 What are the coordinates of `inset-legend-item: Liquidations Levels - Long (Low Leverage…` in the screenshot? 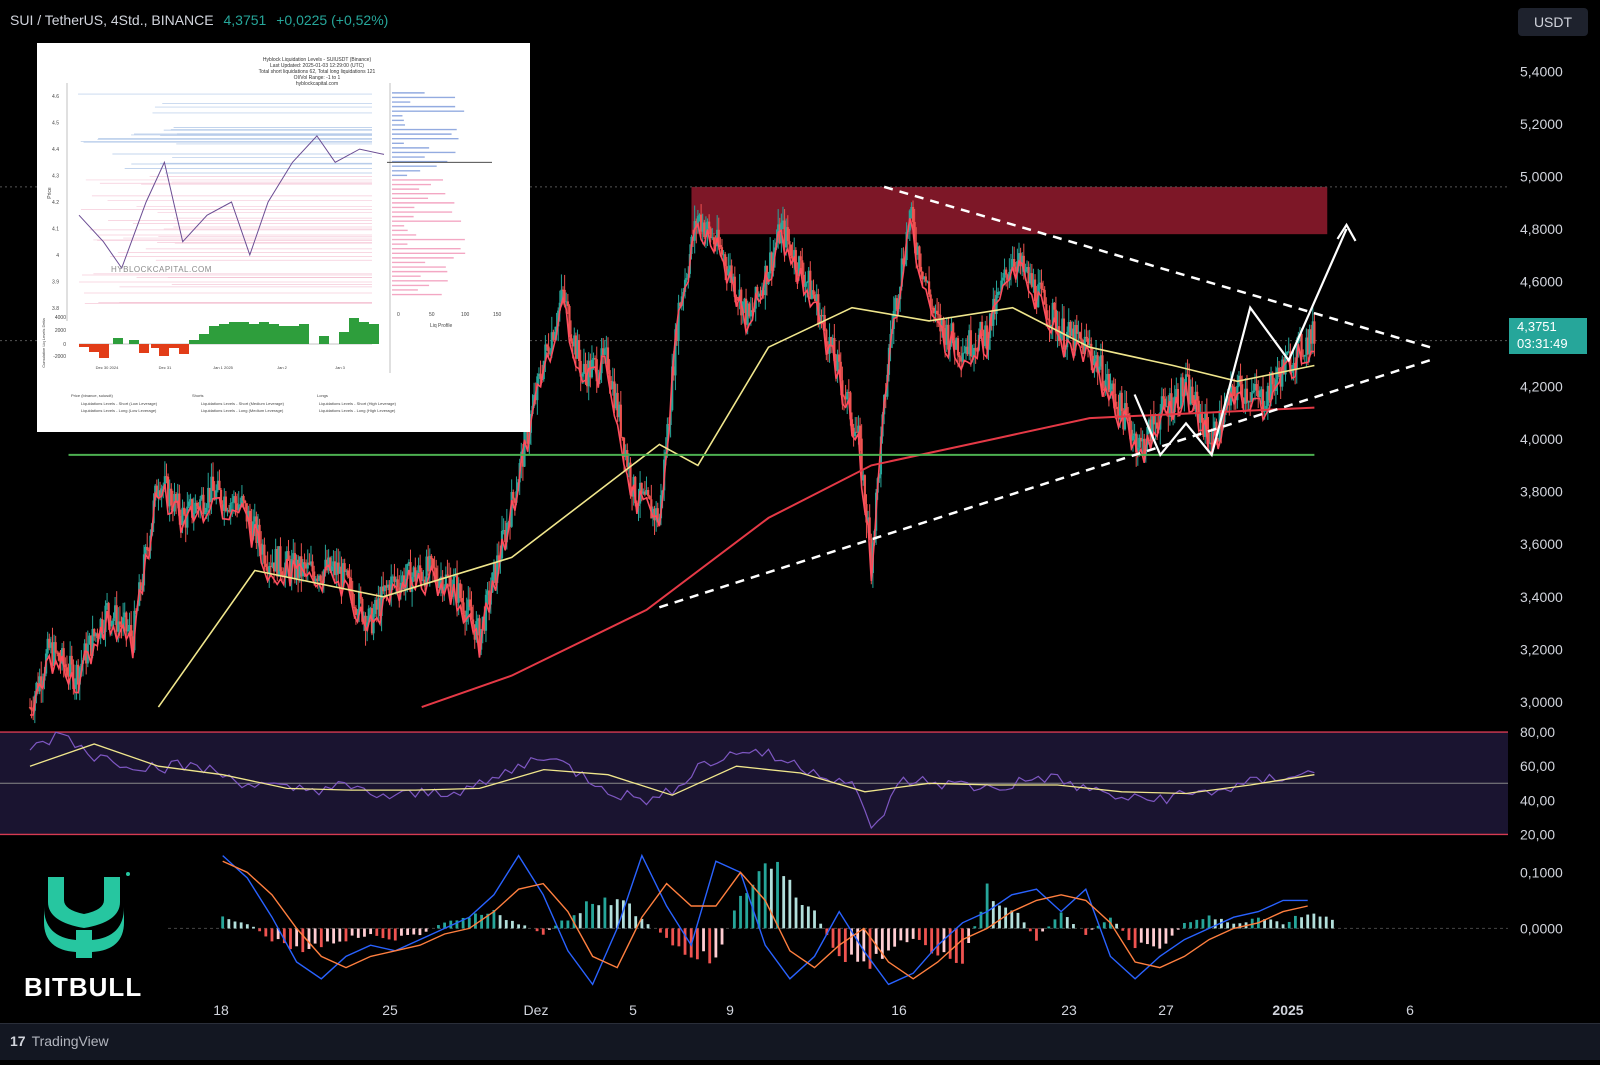 It's located at (119, 410).